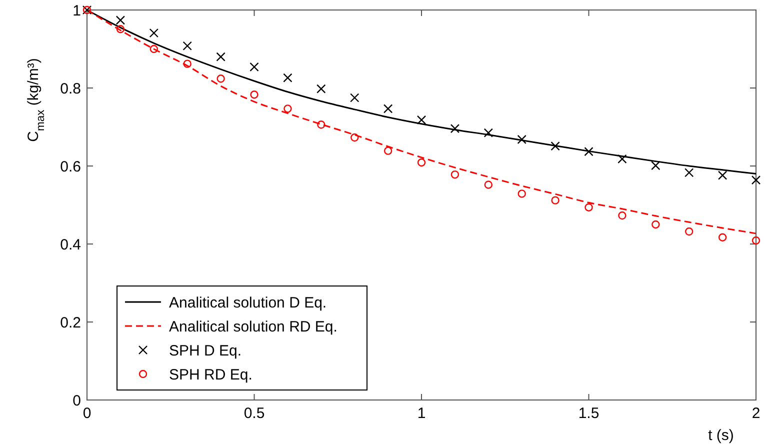 The width and height of the screenshot is (768, 448). I want to click on legend-label: Analitical solution D Eq., so click(248, 303).